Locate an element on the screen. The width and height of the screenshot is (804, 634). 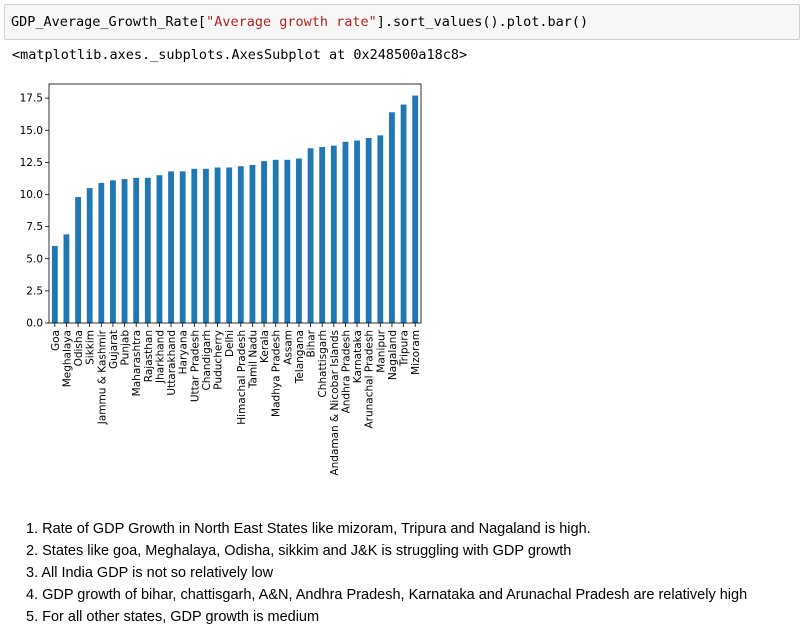
y-tick-label: 12.5 is located at coordinates (31, 163).